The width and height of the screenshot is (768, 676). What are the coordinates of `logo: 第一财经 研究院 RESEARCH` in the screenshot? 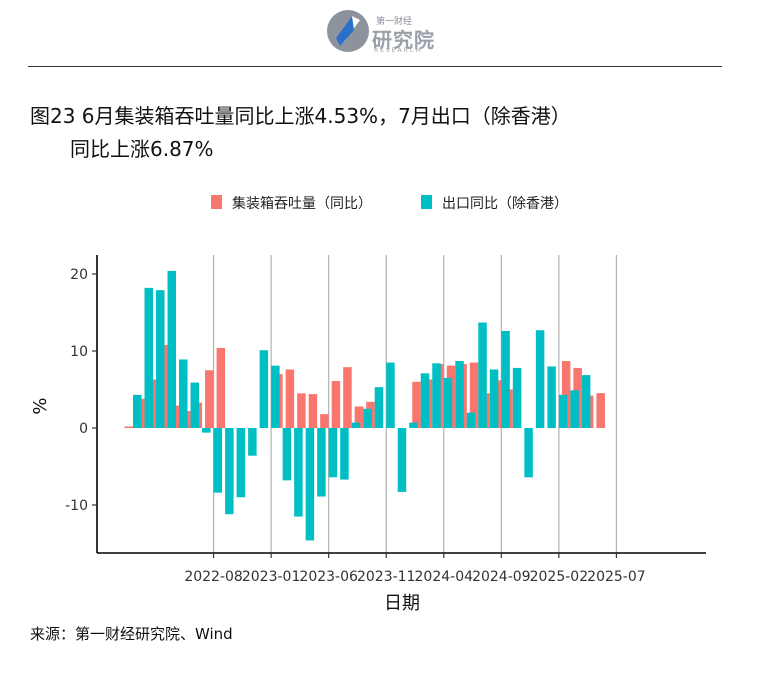 It's located at (381, 31).